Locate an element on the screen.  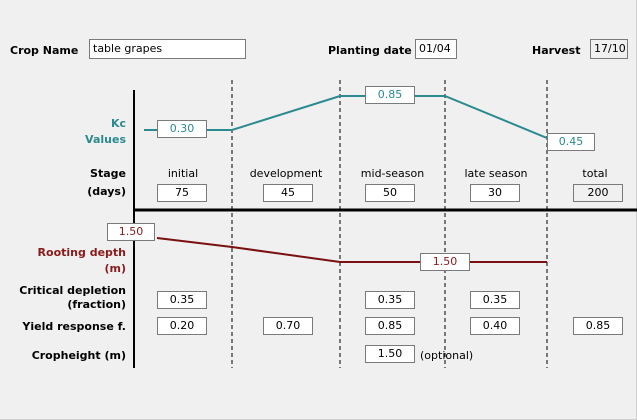
yield-response-late-input: 0.40 is located at coordinates (495, 326).